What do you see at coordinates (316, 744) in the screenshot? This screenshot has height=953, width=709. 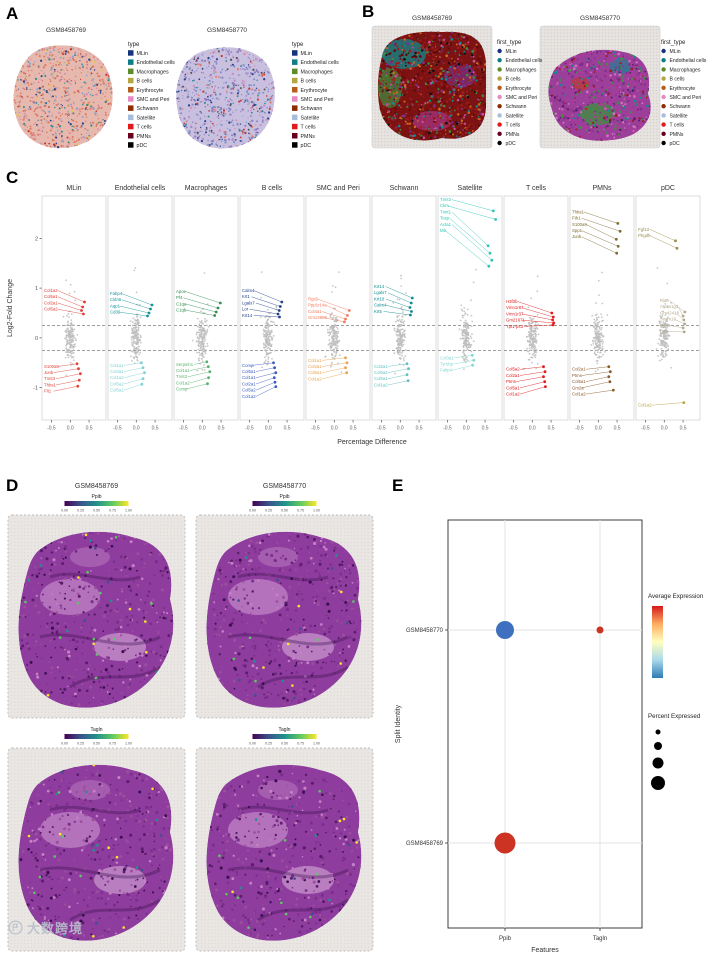 I see `colorbar-tick: 1.00` at bounding box center [316, 744].